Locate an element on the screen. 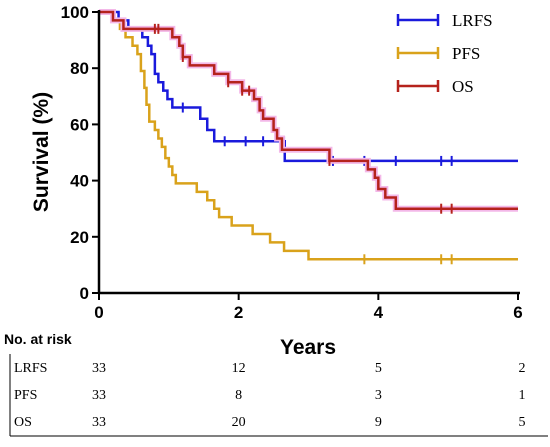  y-tick-label-60: 60 is located at coordinates (79, 124).